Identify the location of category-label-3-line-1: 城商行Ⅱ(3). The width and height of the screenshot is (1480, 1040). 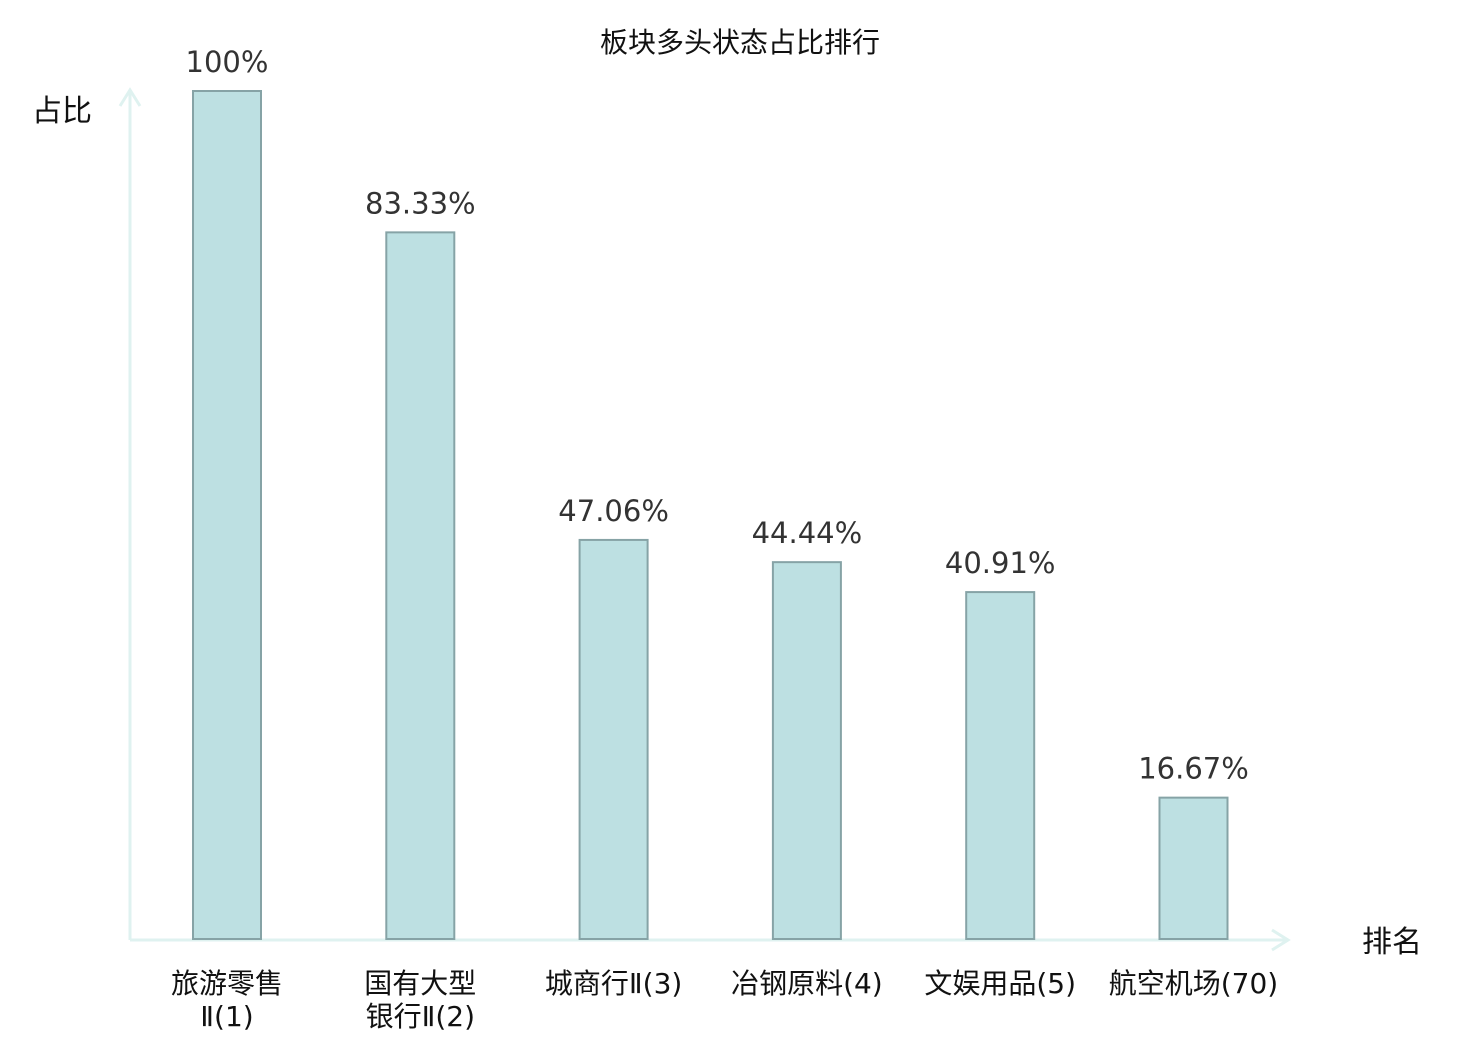
(613, 983).